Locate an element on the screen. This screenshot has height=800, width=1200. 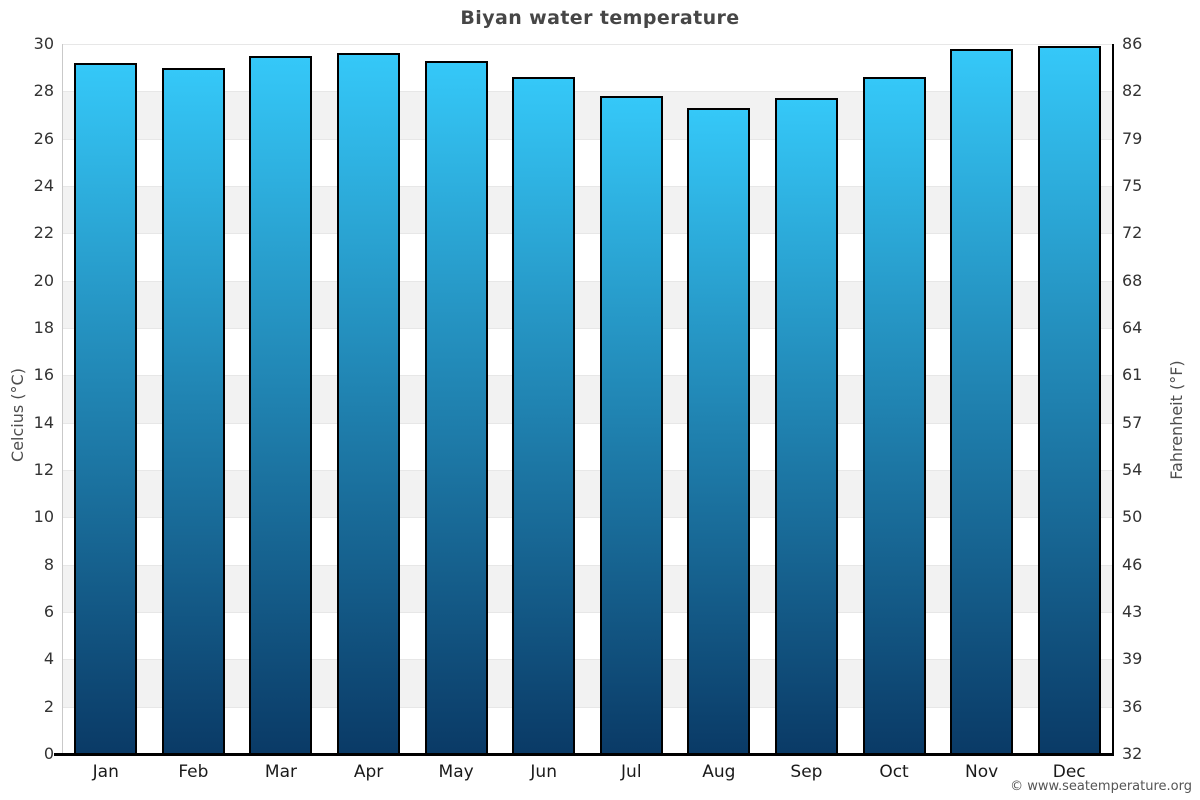
y-tick-left-26: 26 is located at coordinates (43, 138).